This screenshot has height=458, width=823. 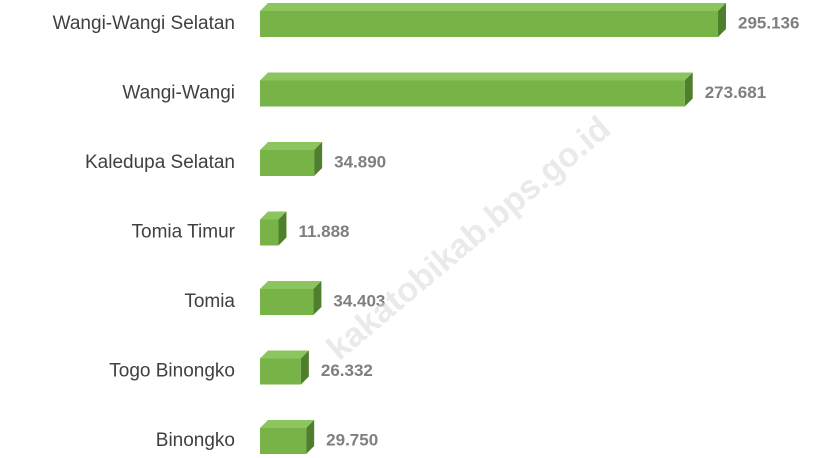 I want to click on category-label: Wangi-Wangi, so click(x=178, y=93).